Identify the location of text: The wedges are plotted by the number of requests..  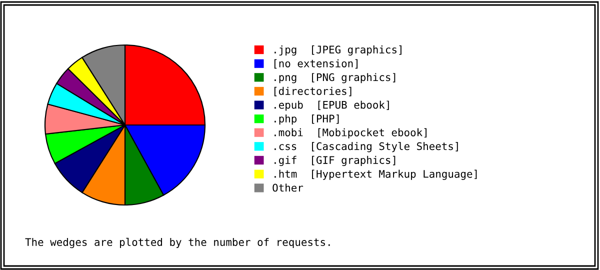
(177, 243).